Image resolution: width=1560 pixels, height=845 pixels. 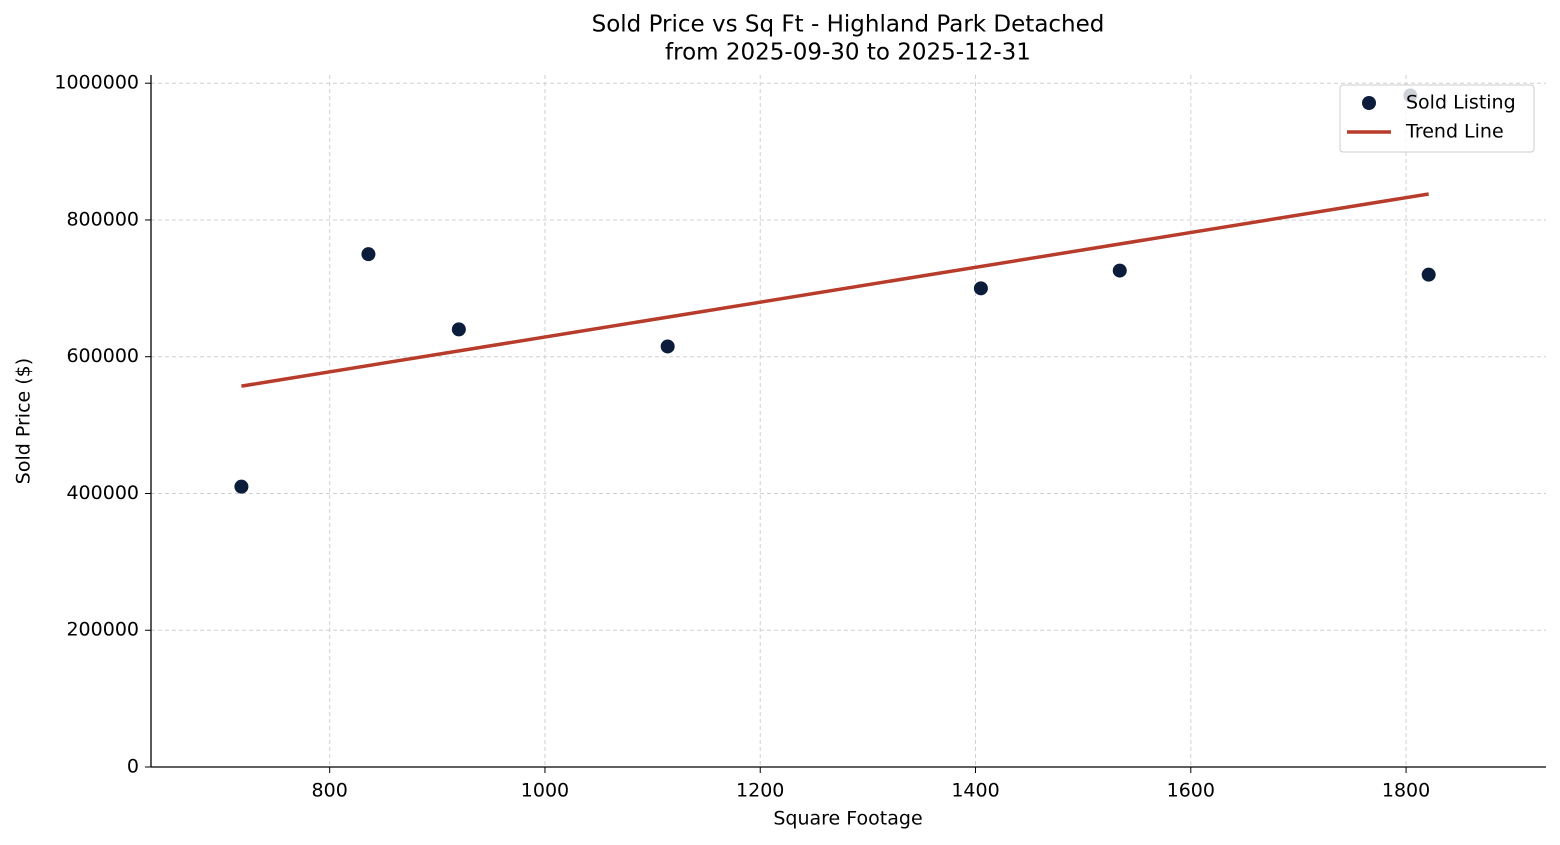 What do you see at coordinates (1454, 132) in the screenshot?
I see `legend-label: Trend Line` at bounding box center [1454, 132].